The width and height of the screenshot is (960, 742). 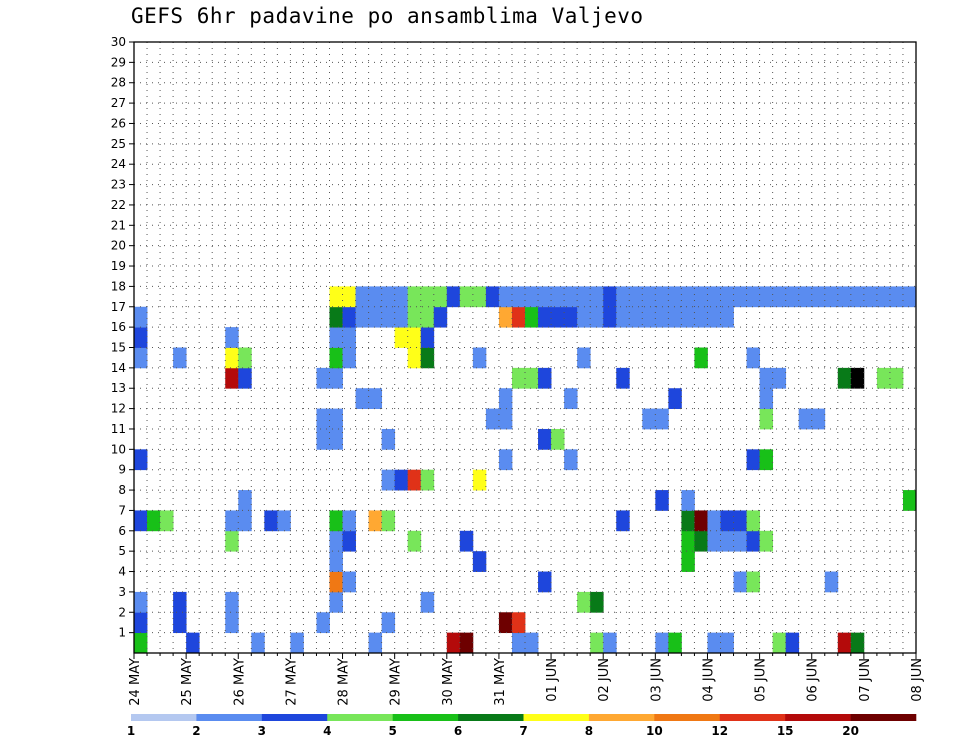 What do you see at coordinates (118, 185) in the screenshot?
I see `y-tick-label: 23` at bounding box center [118, 185].